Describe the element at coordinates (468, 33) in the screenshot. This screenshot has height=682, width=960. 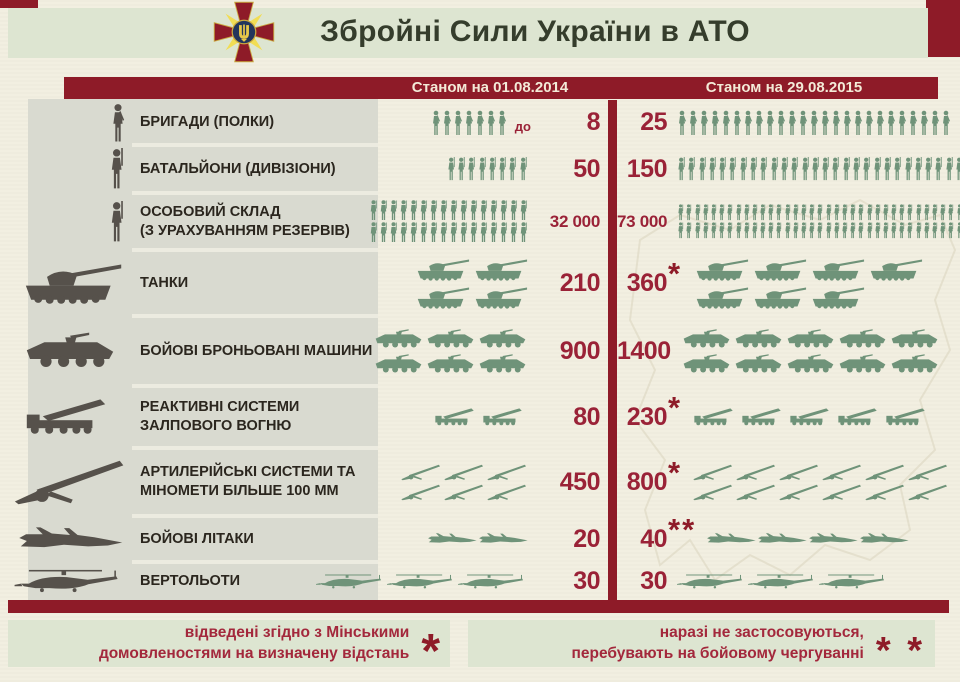
I see `header-band` at that location.